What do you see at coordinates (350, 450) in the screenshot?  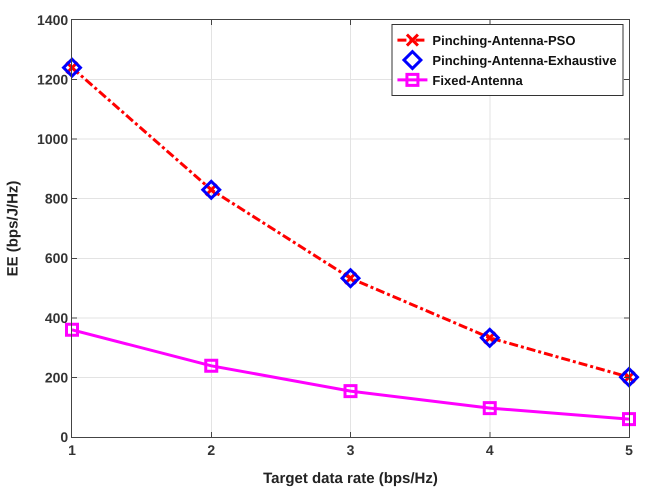 I see `x-tick-label: 3` at bounding box center [350, 450].